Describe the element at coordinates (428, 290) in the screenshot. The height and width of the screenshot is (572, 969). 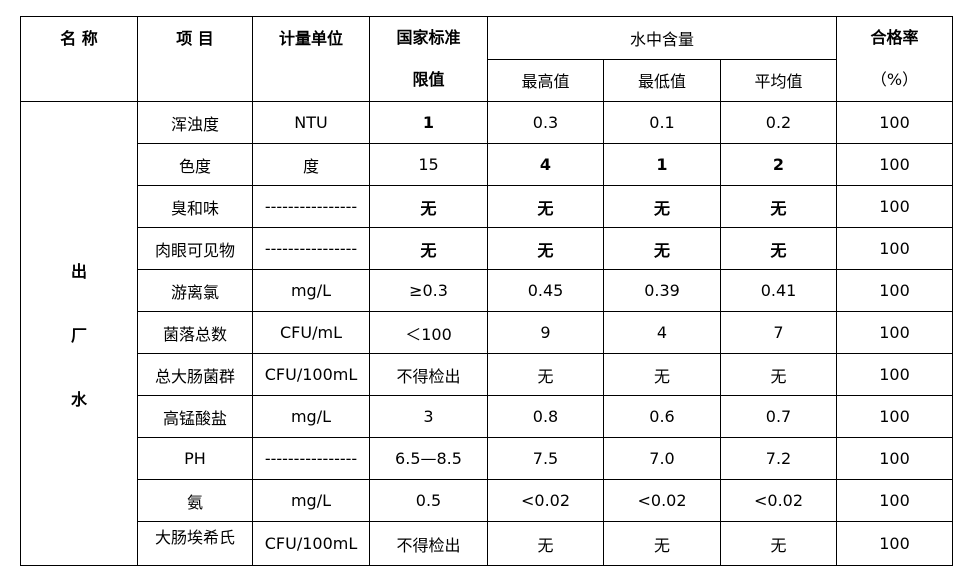
I see `table-cell: ≥0.3` at that location.